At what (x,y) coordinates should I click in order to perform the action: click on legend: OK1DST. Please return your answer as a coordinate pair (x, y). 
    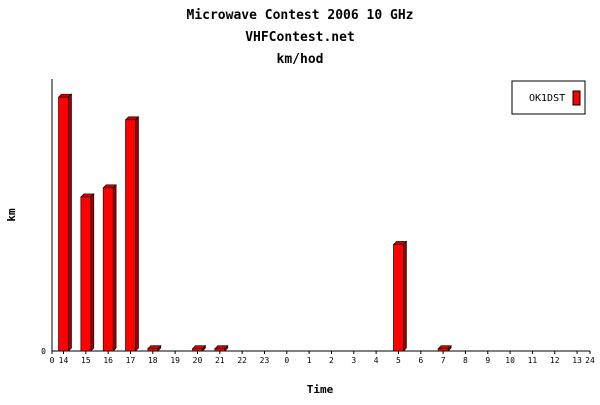
    Looking at the image, I should click on (548, 97).